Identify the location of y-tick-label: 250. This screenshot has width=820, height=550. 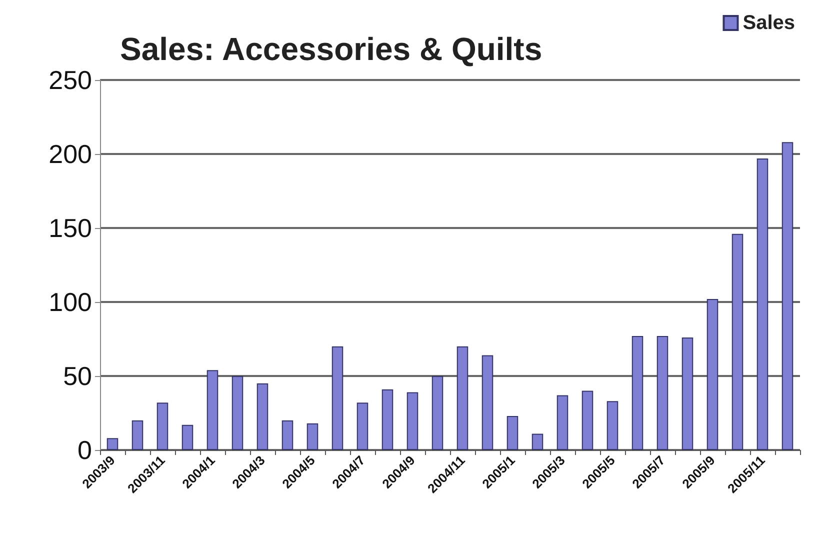
(70, 80).